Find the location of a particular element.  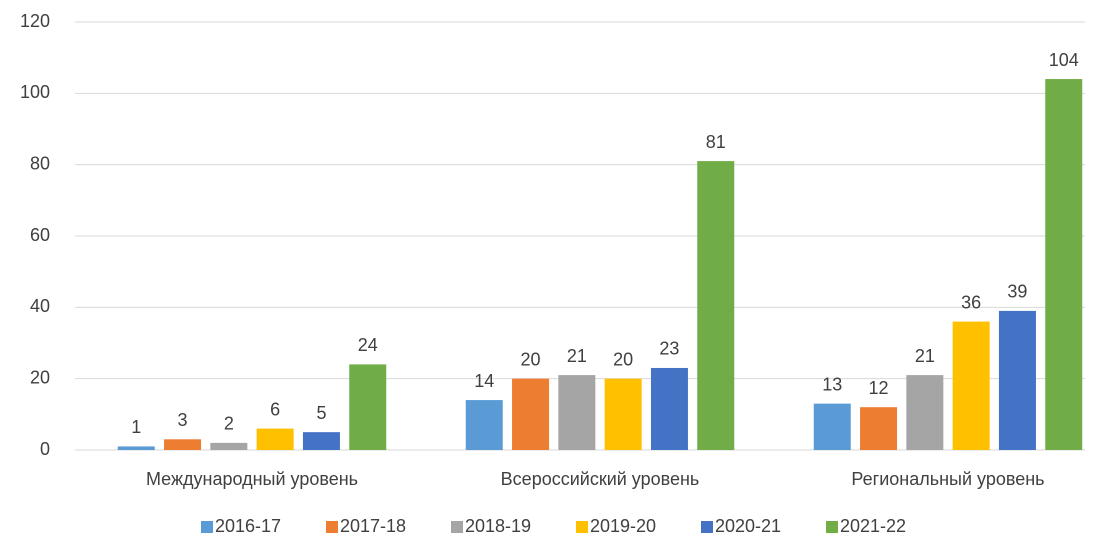

y-tick-label: 0 is located at coordinates (45, 449).